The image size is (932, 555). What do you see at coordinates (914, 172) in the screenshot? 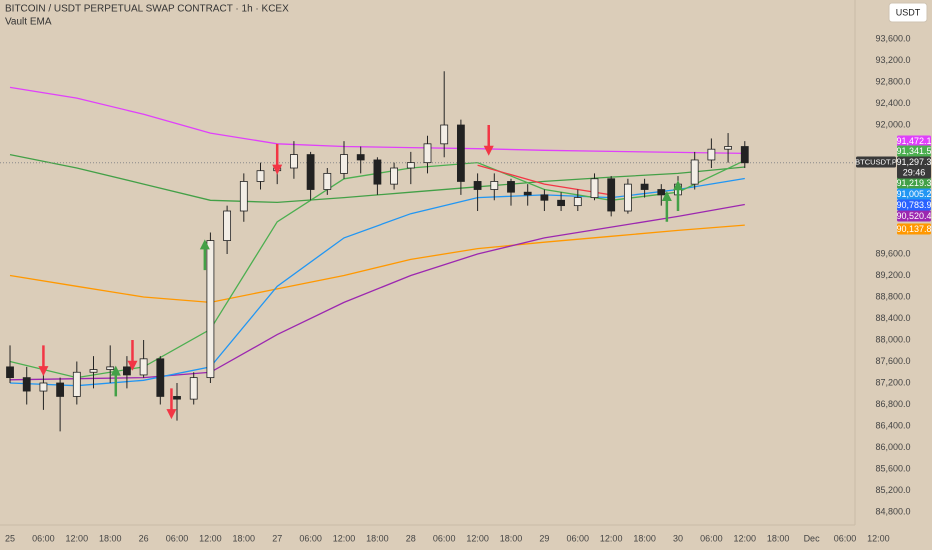
I see `countdown-label: 29:46` at bounding box center [914, 172].